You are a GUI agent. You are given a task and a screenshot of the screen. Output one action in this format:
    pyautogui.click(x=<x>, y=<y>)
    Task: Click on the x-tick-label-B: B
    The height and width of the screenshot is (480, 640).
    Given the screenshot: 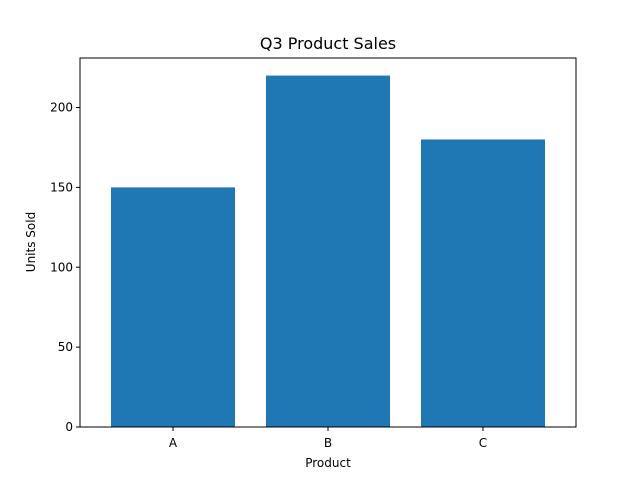 What is the action you would take?
    pyautogui.click(x=328, y=443)
    